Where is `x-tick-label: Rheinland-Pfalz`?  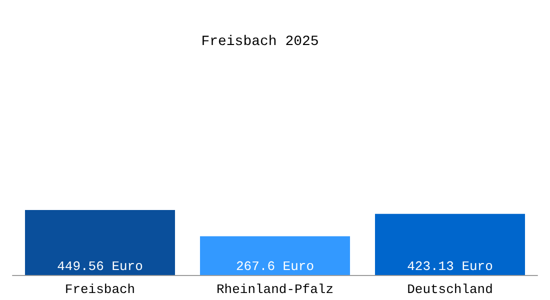
x-tick-label: Rheinland-Pfalz is located at coordinates (275, 289).